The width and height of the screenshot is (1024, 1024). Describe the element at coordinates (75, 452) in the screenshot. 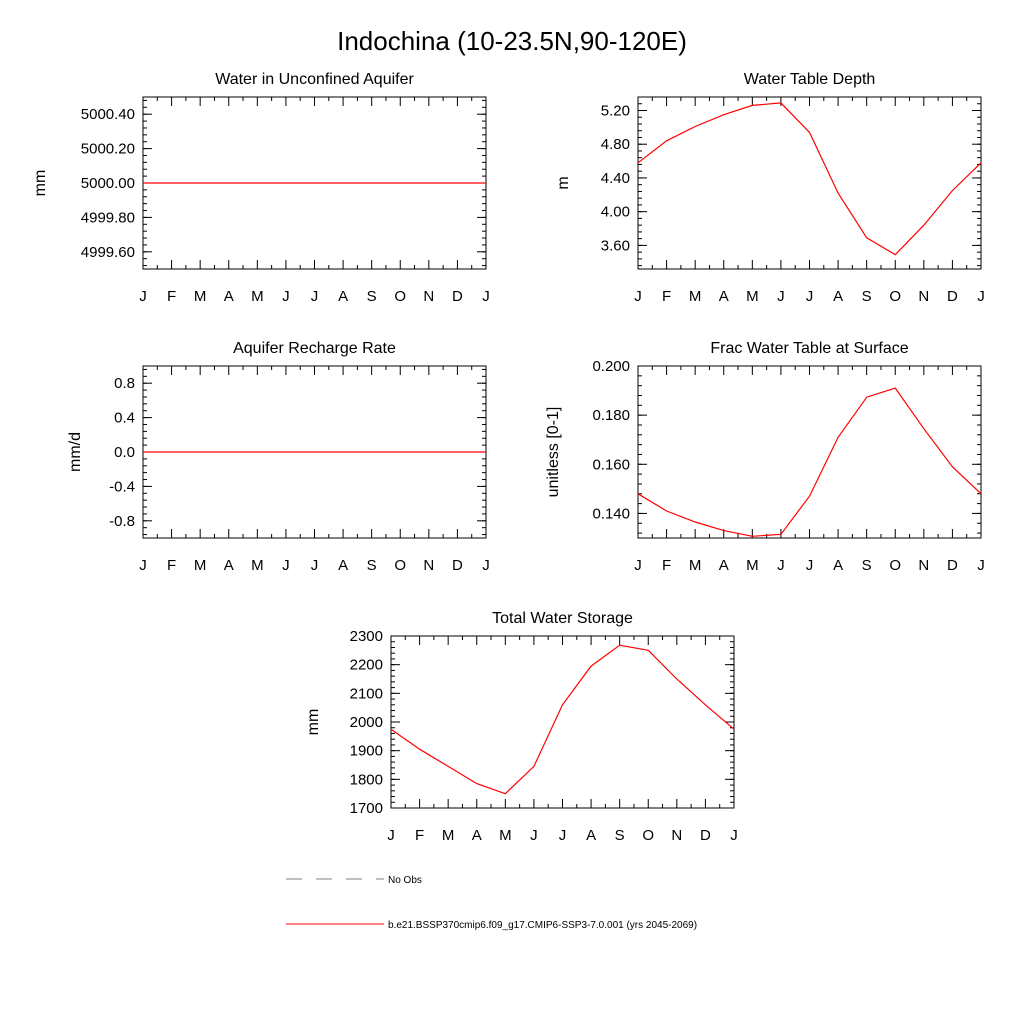

I see `y-axis-label: mm/d` at that location.